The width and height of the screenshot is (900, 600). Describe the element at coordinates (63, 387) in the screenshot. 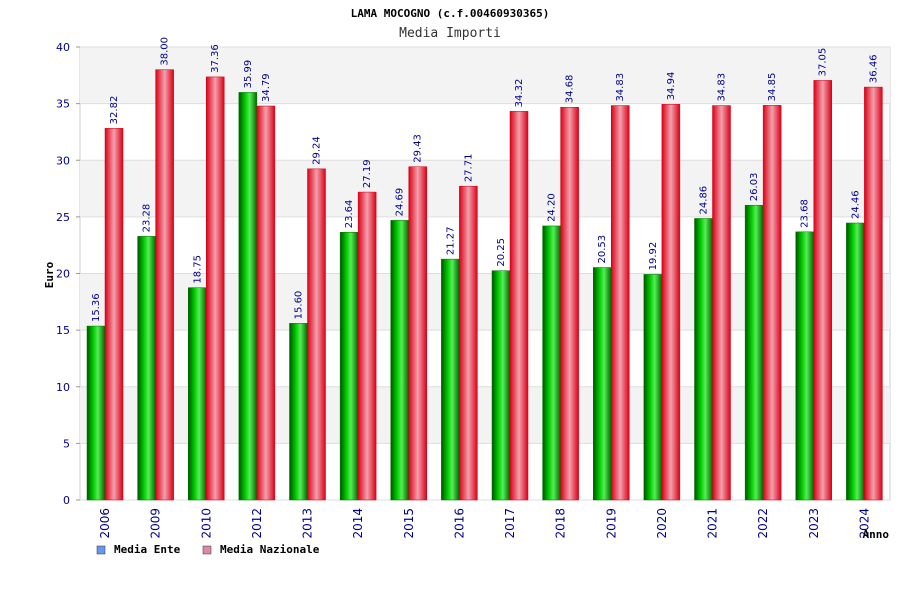

I see `y-tick-label: 10` at that location.